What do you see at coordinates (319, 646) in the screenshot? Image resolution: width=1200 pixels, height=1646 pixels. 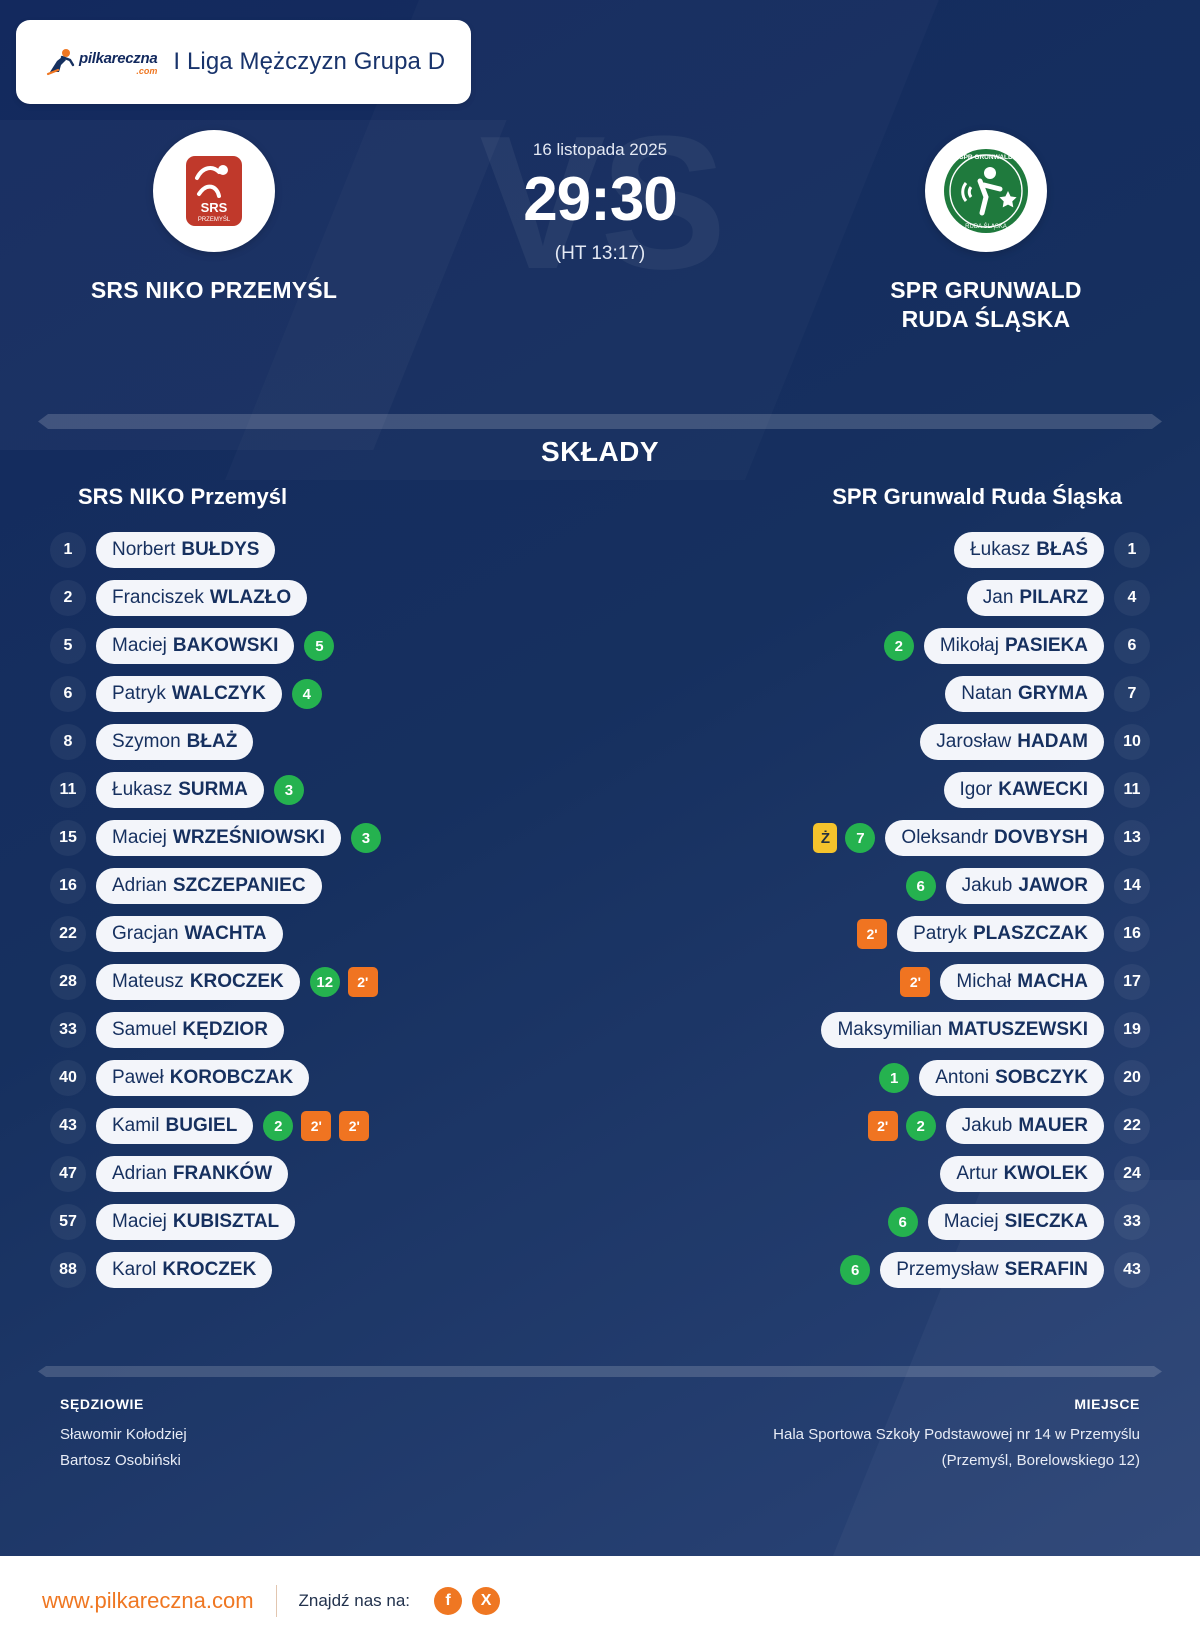 I see `player-badges: 5` at bounding box center [319, 646].